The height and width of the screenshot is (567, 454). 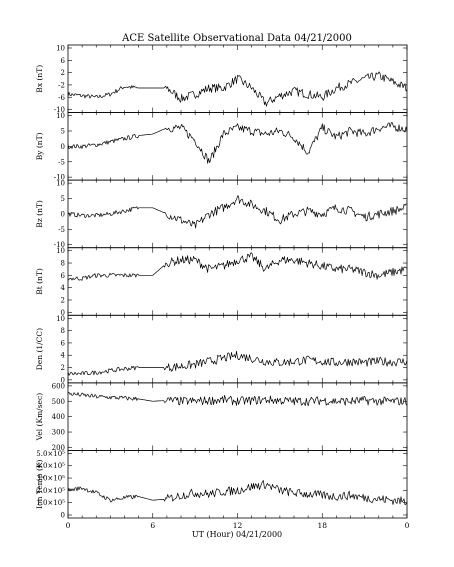 What do you see at coordinates (58, 402) in the screenshot?
I see `y-tick-label: 500` at bounding box center [58, 402].